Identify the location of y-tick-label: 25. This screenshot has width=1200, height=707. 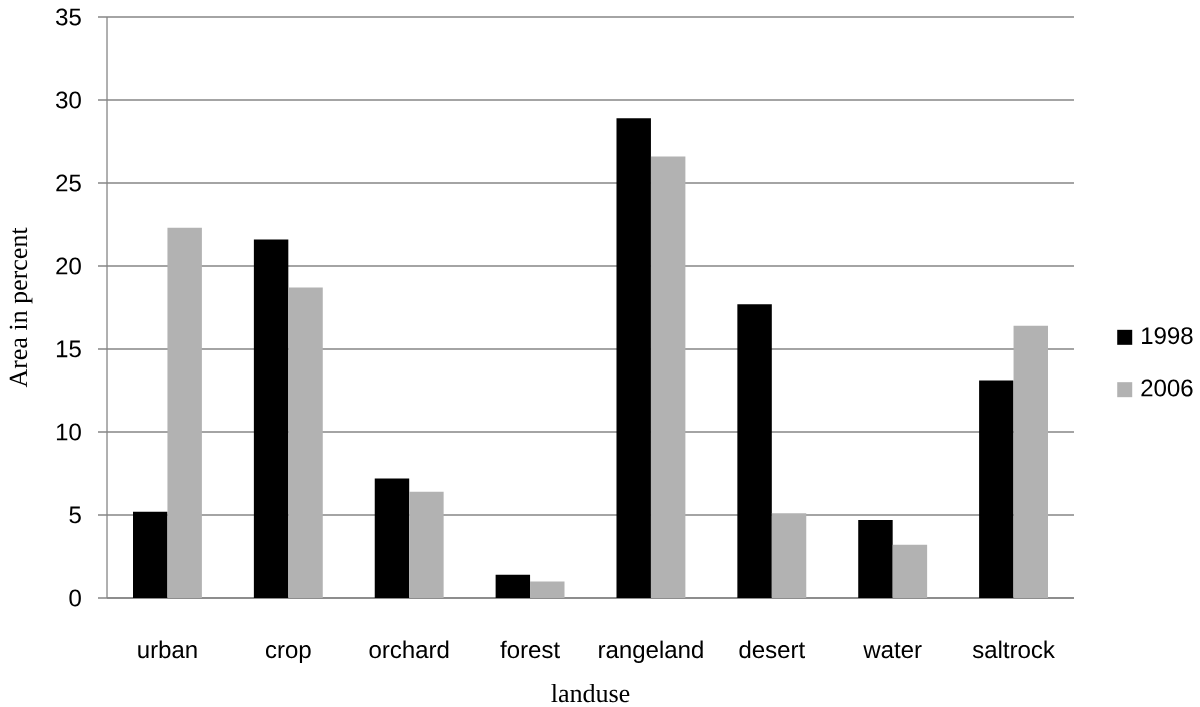
(68, 183).